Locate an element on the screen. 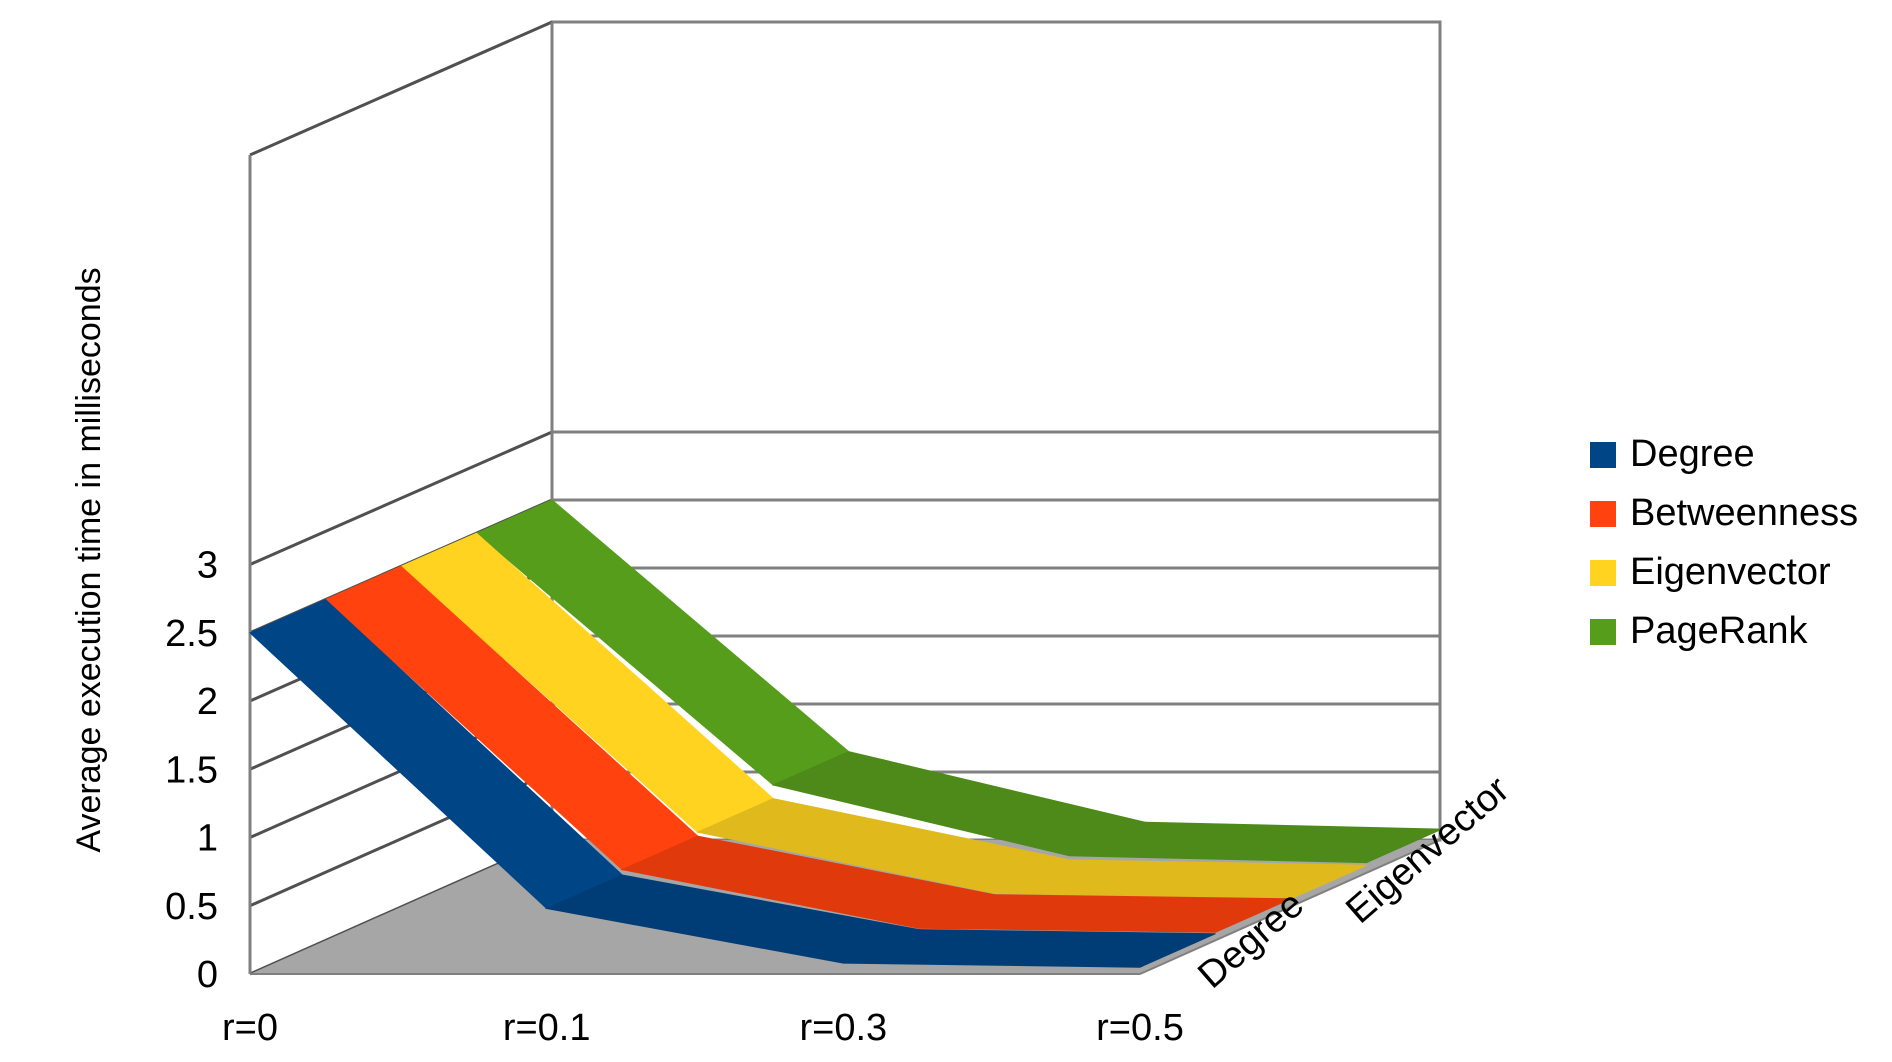  legend-swatch-betweenness is located at coordinates (1603, 513).